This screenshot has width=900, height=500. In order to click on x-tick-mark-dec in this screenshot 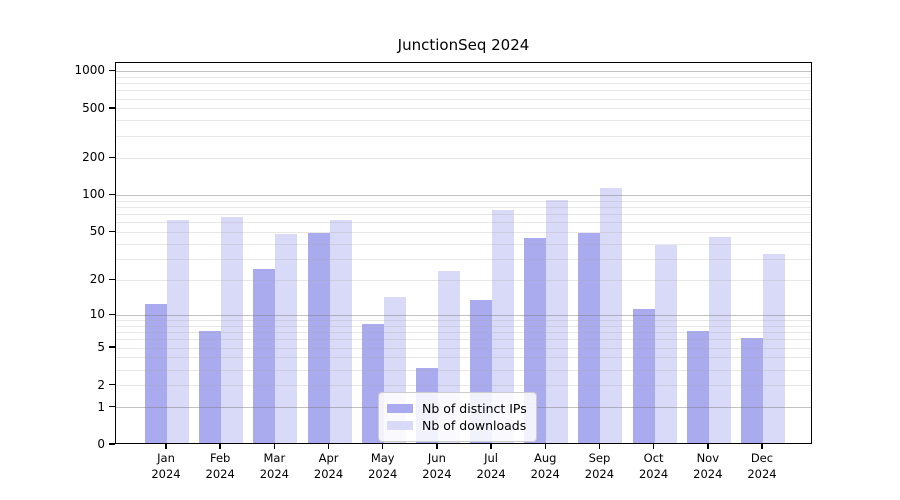, I will do `click(762, 446)`.